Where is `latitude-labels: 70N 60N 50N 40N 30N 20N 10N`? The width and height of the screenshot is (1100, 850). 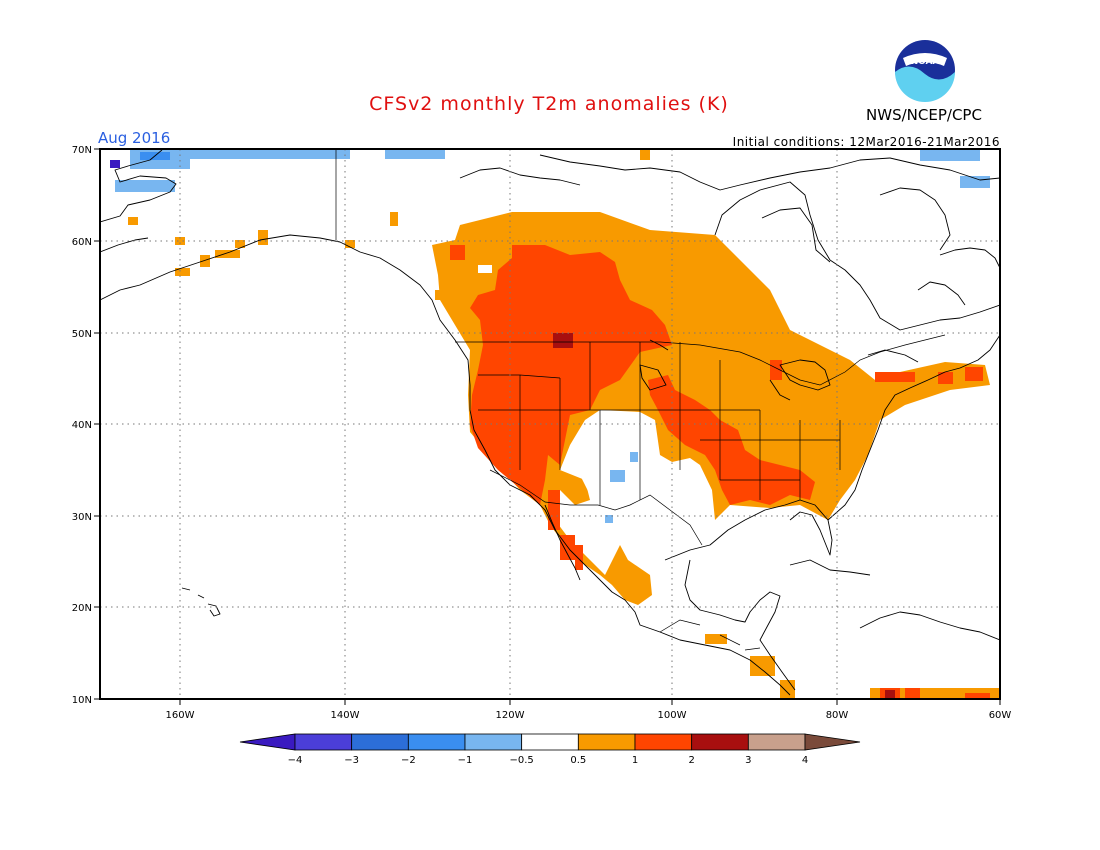
latitude-labels: 70N 60N 50N 40N 30N 20N 10N is located at coordinates (82, 425).